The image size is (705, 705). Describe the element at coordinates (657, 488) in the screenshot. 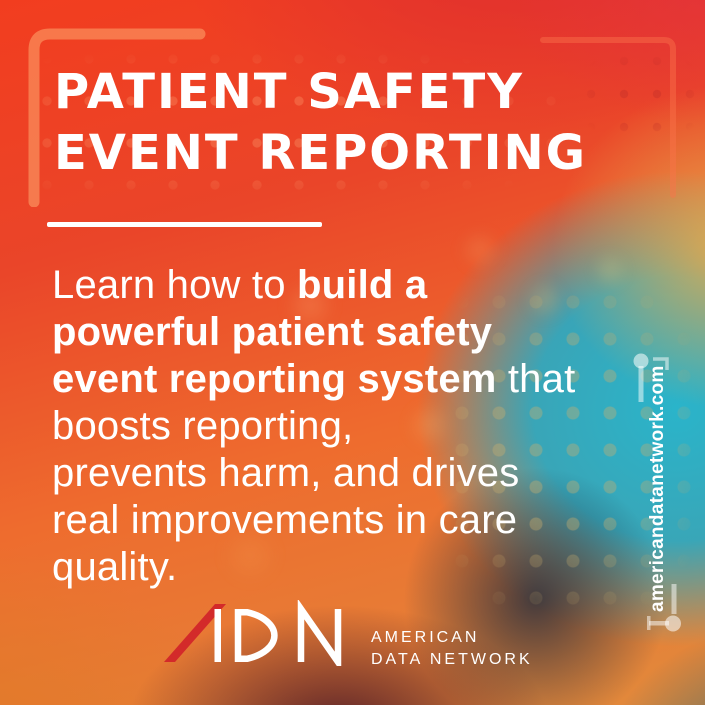

I see `website-url: americandatanetwork.com` at that location.